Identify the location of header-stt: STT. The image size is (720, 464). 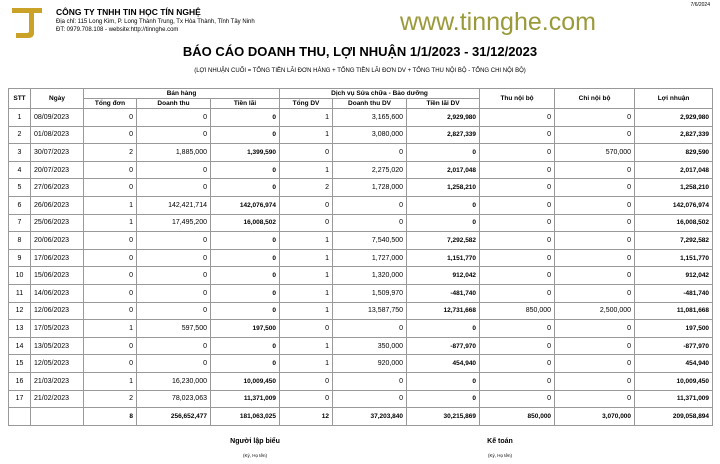
(19, 98).